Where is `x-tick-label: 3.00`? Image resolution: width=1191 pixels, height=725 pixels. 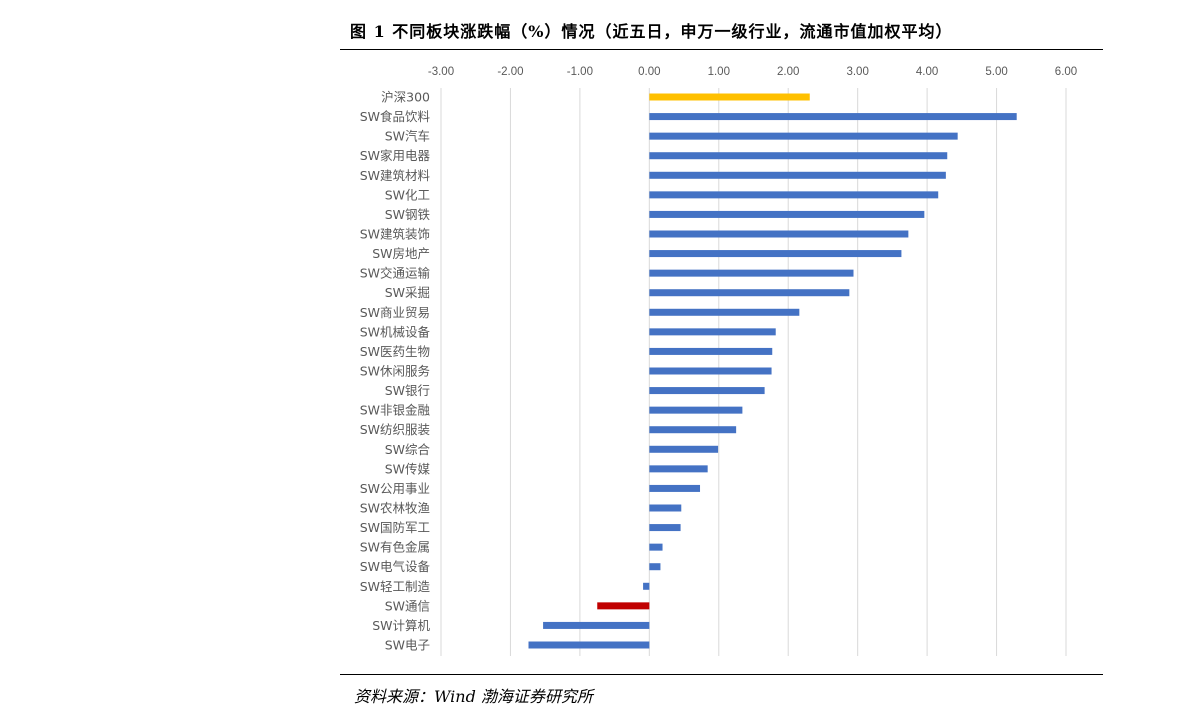
x-tick-label: 3.00 is located at coordinates (857, 72).